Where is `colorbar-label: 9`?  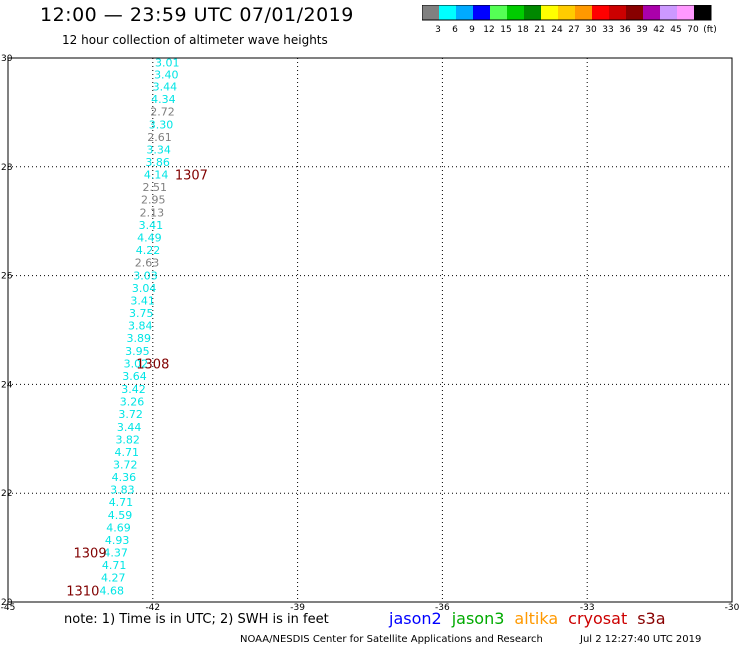 colorbar-label: 9 is located at coordinates (472, 30).